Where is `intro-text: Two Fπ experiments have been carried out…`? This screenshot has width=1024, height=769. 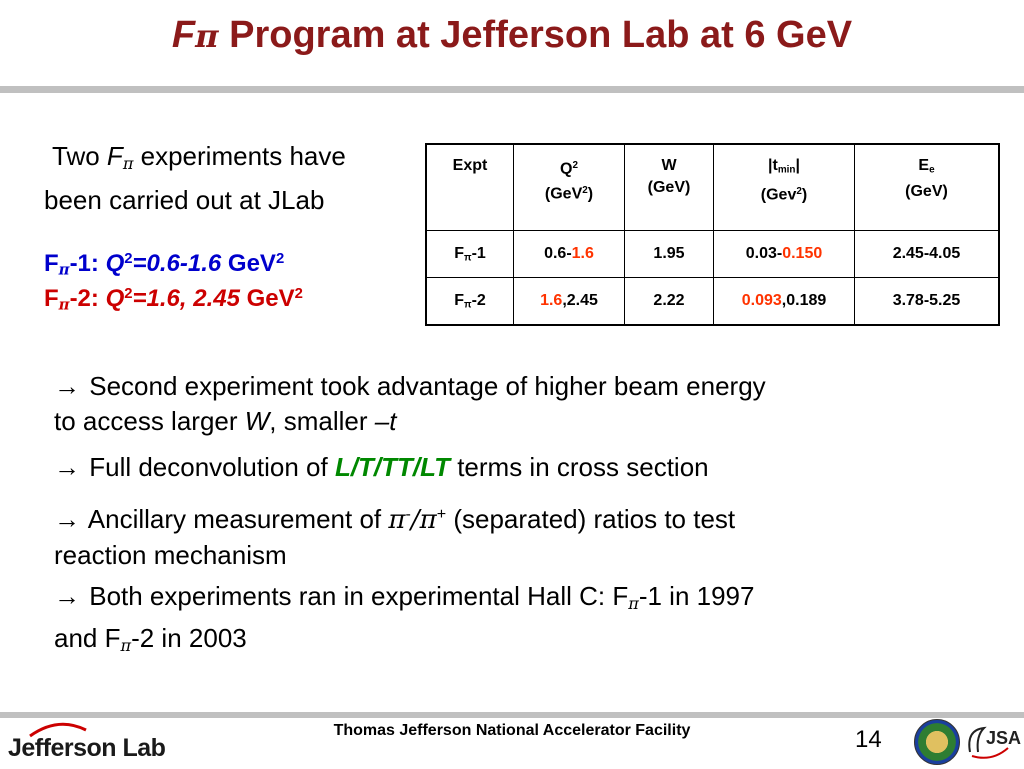
intro-text: Two Fπ experiments have been carried out… is located at coordinates (229, 178).